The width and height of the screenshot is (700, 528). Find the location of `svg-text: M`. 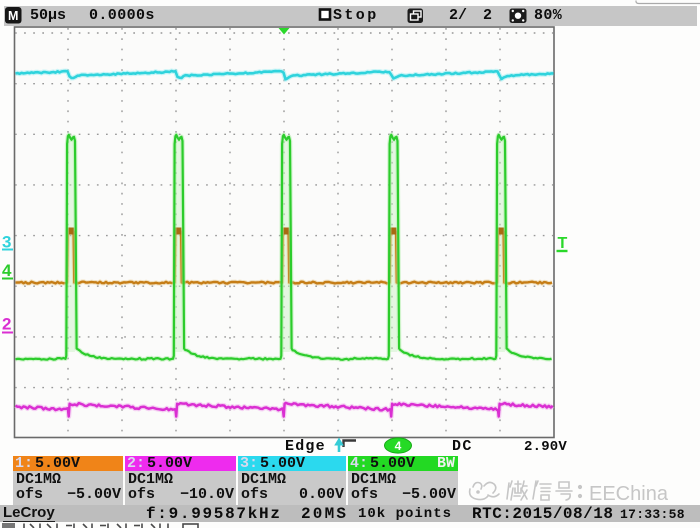

svg-text: M is located at coordinates (13, 16).